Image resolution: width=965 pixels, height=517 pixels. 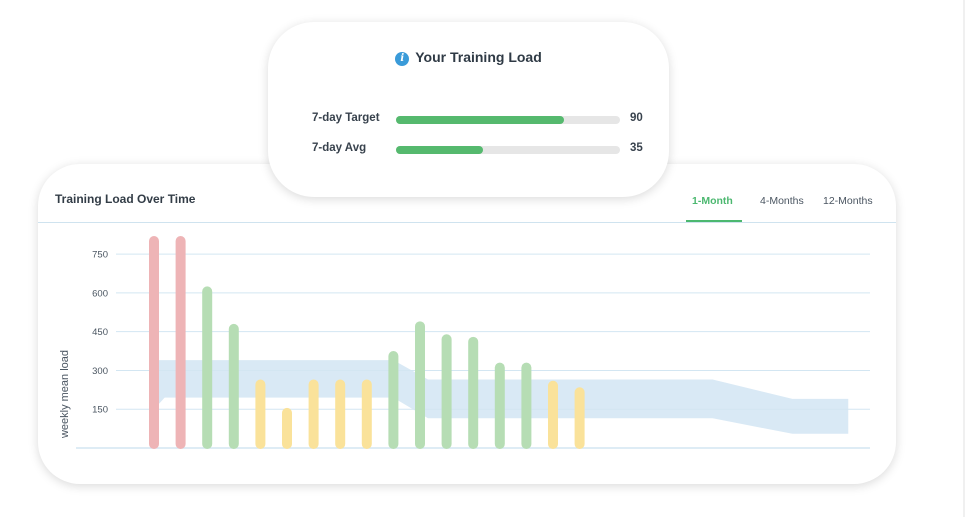 I want to click on target-row: 7-day Target 90, so click(x=468, y=120).